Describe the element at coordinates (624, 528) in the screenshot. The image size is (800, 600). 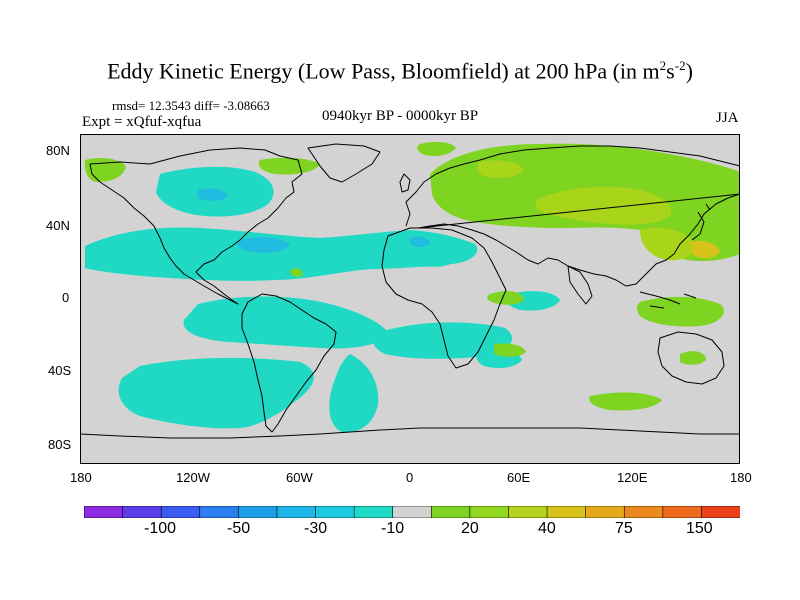
I see `colorbar-label: 75` at that location.